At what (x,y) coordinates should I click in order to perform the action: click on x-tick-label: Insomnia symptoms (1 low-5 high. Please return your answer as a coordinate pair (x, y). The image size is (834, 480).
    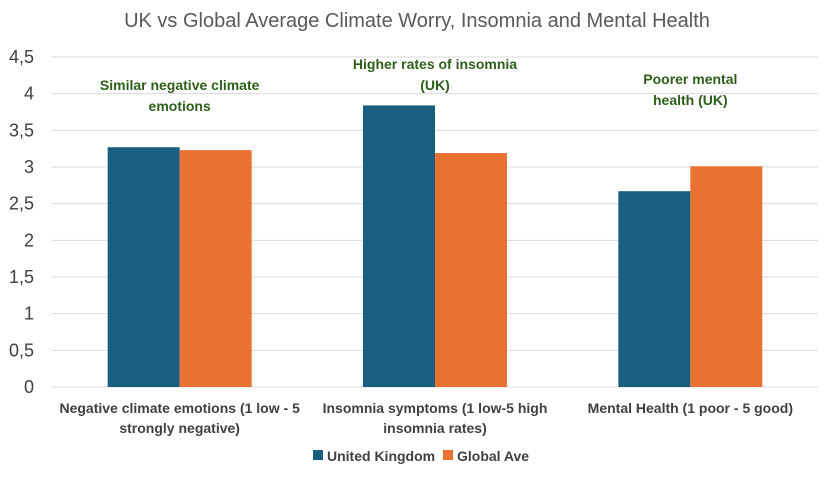
    Looking at the image, I should click on (435, 408).